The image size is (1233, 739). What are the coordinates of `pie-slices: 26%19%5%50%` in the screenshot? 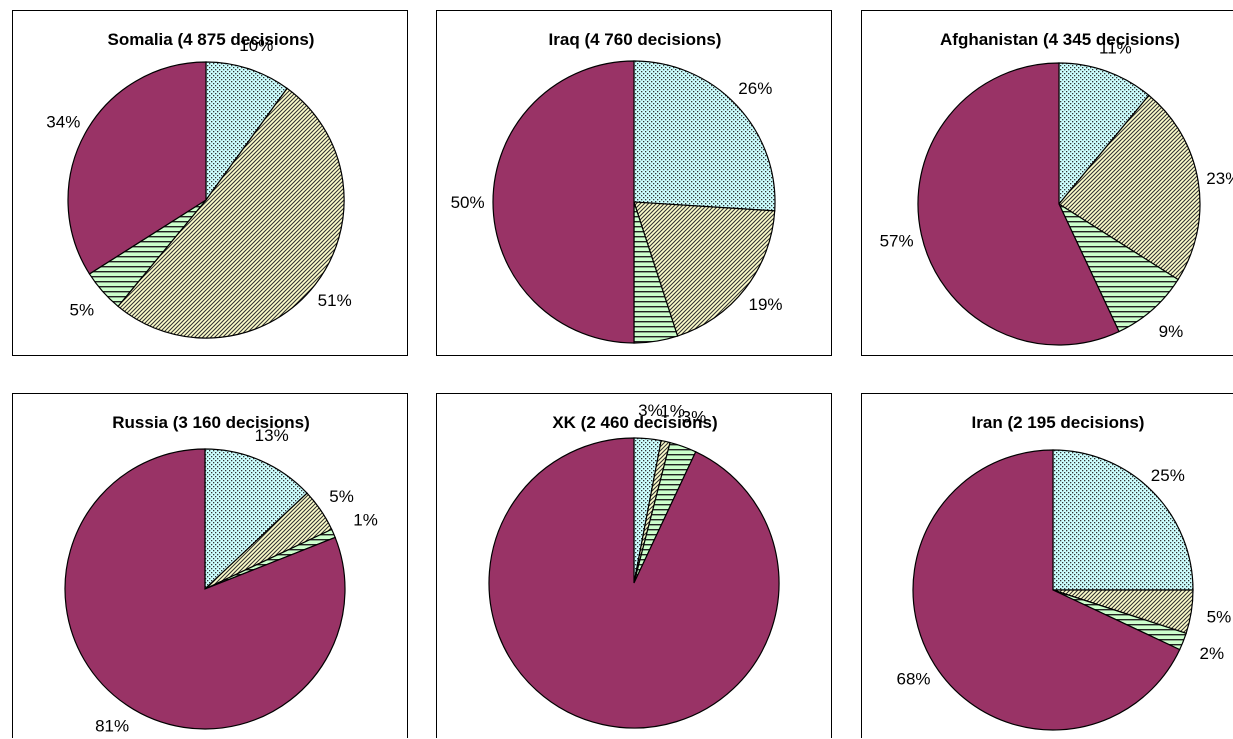 It's located at (617, 202).